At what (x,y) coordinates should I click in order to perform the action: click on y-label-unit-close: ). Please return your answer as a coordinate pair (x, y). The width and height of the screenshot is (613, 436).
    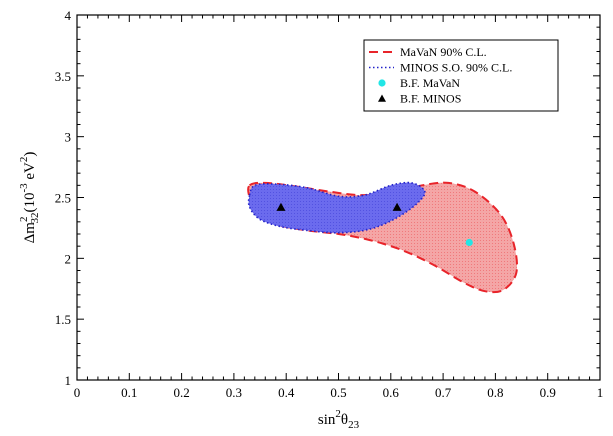
    Looking at the image, I should click on (30, 154).